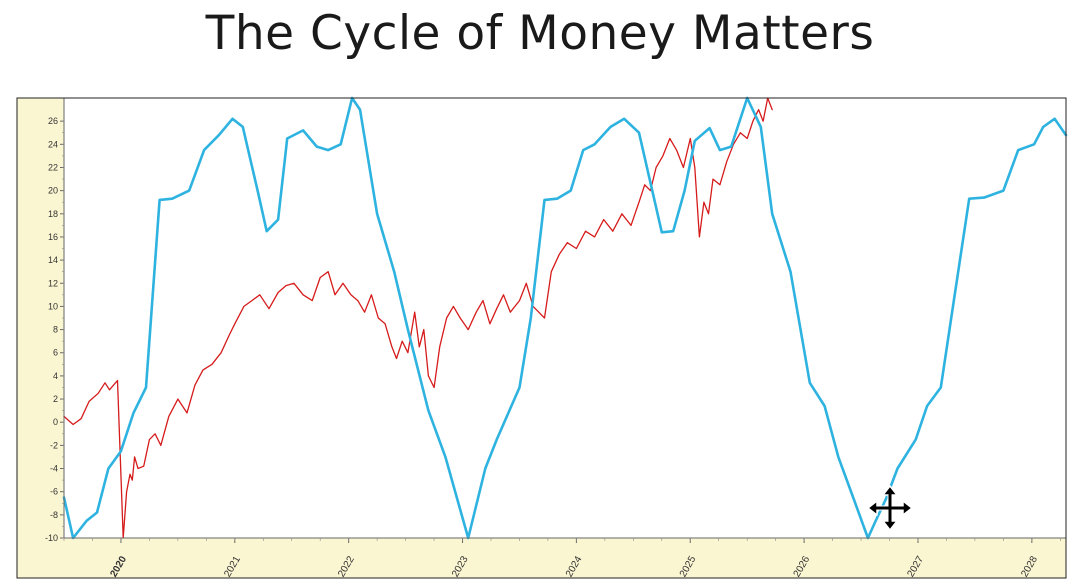 The image size is (1080, 587). What do you see at coordinates (53, 144) in the screenshot?
I see `y-tick-label: 24` at bounding box center [53, 144].